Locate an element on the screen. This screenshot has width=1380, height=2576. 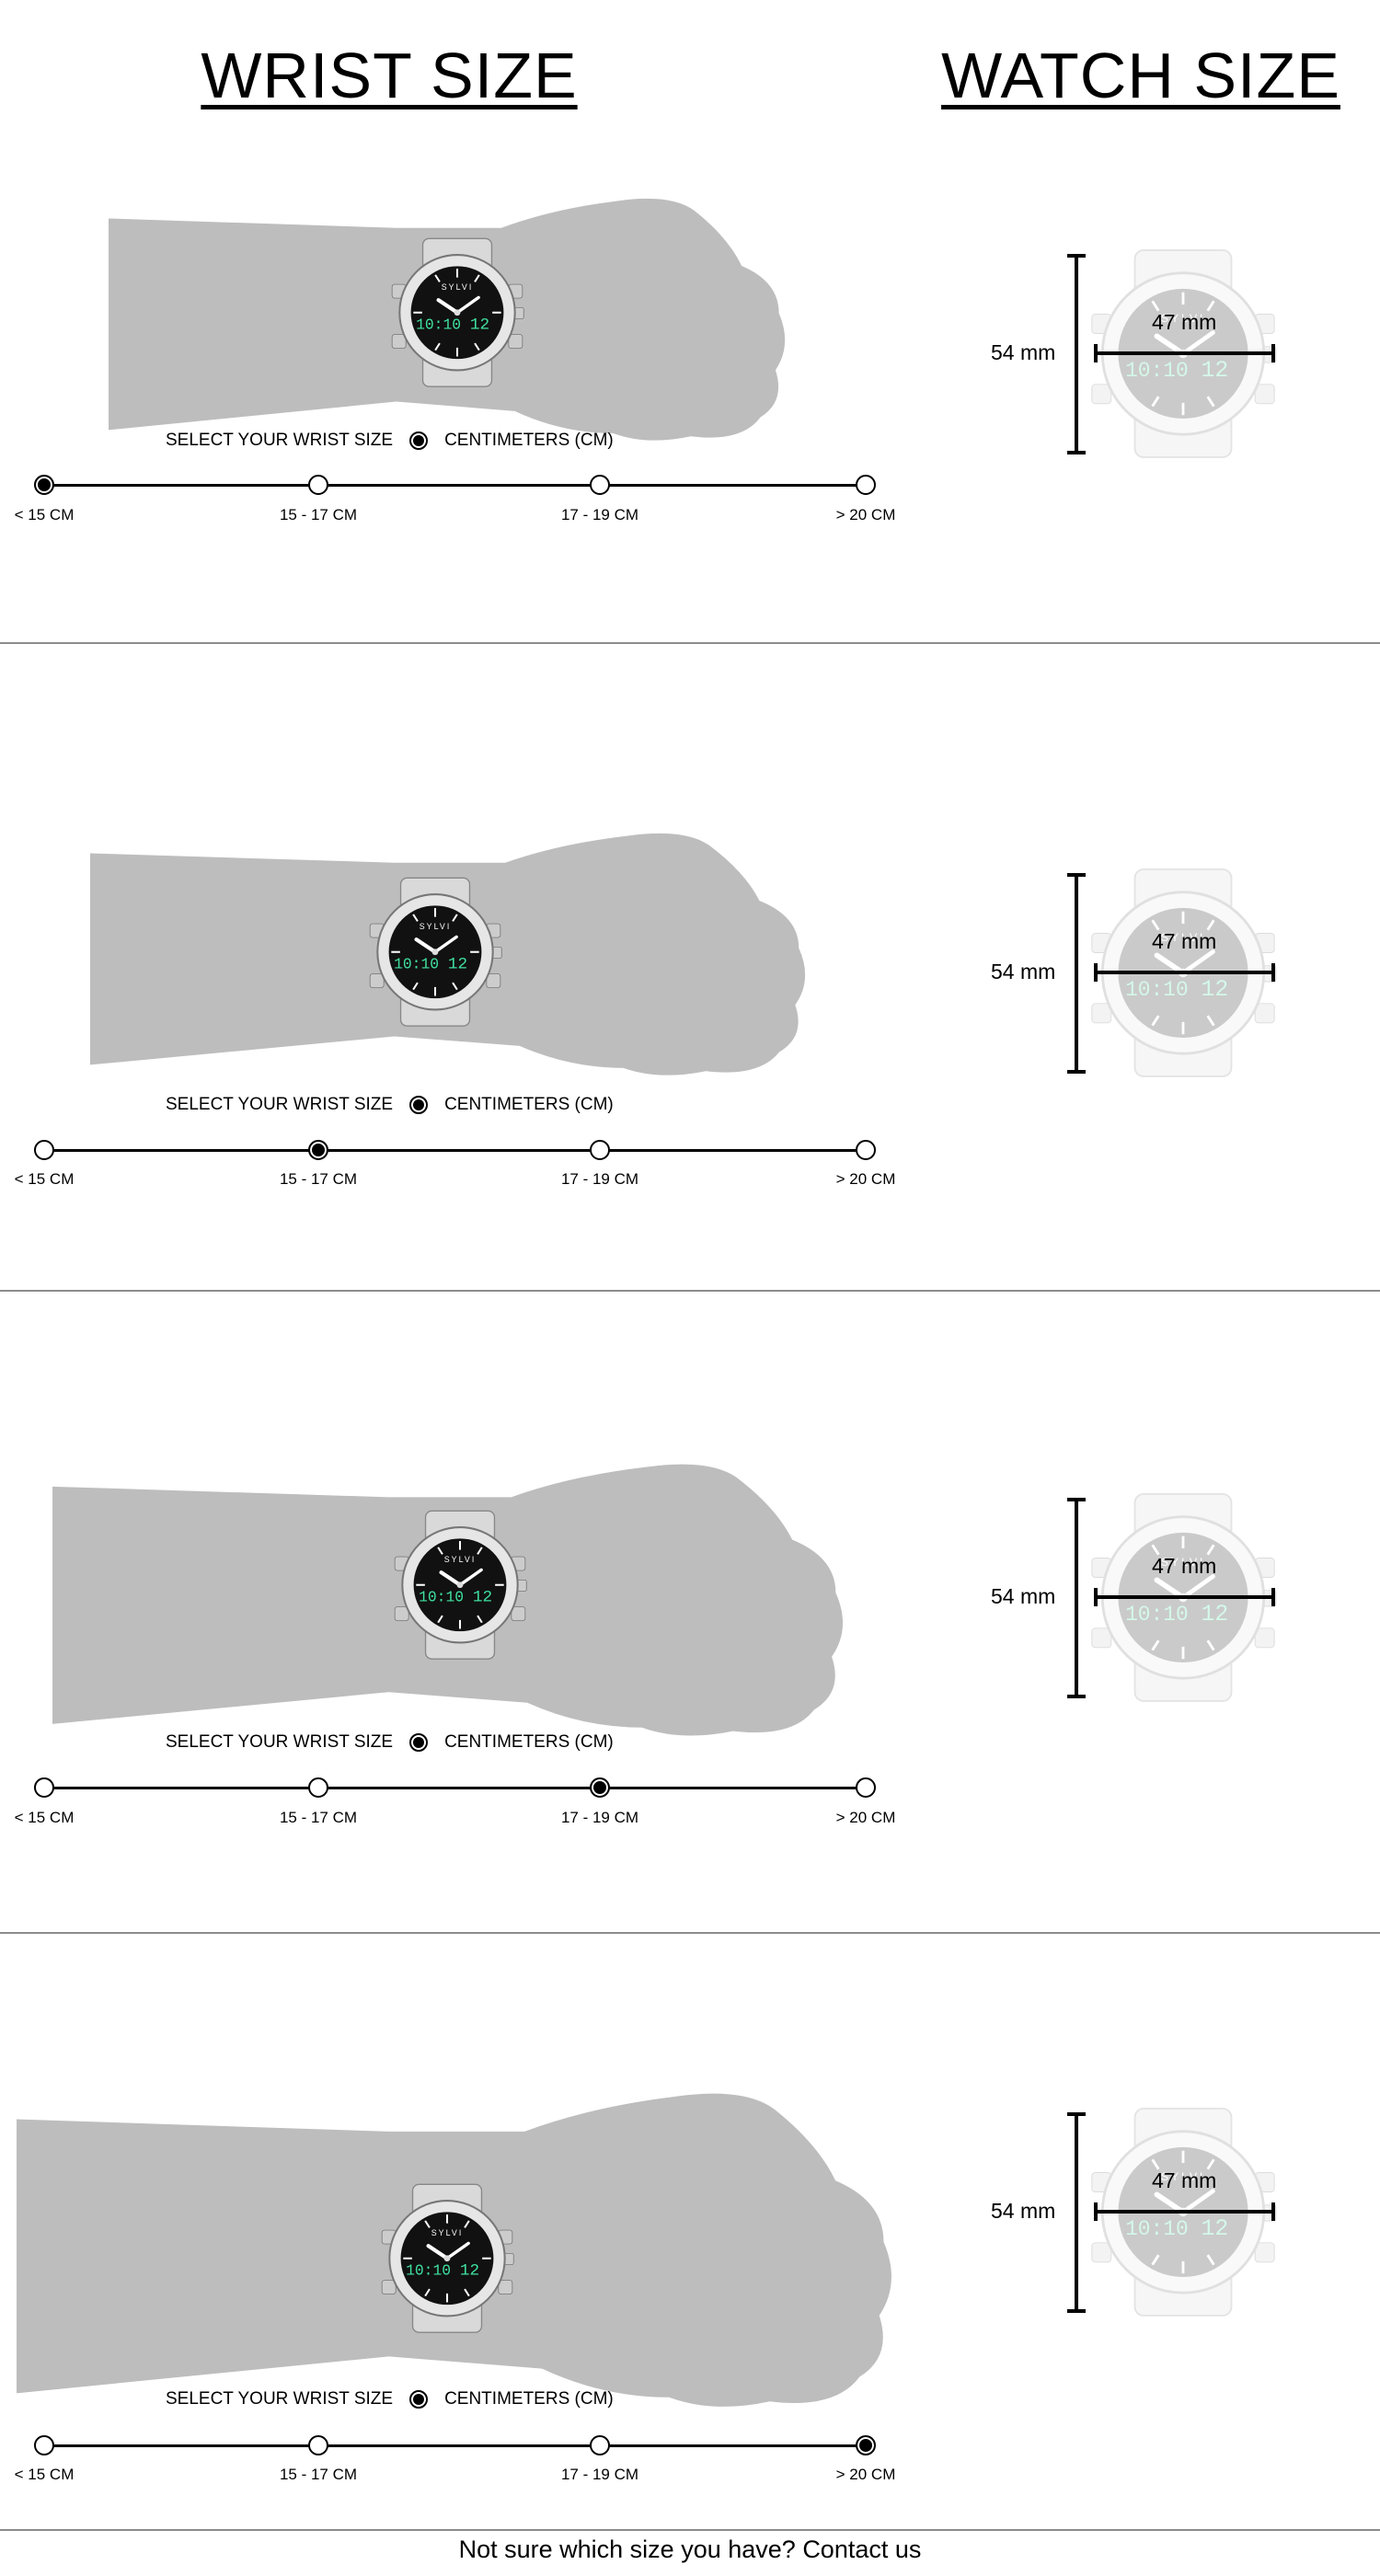
watch-size-heading: WATCH SIZE is located at coordinates (1140, 75).